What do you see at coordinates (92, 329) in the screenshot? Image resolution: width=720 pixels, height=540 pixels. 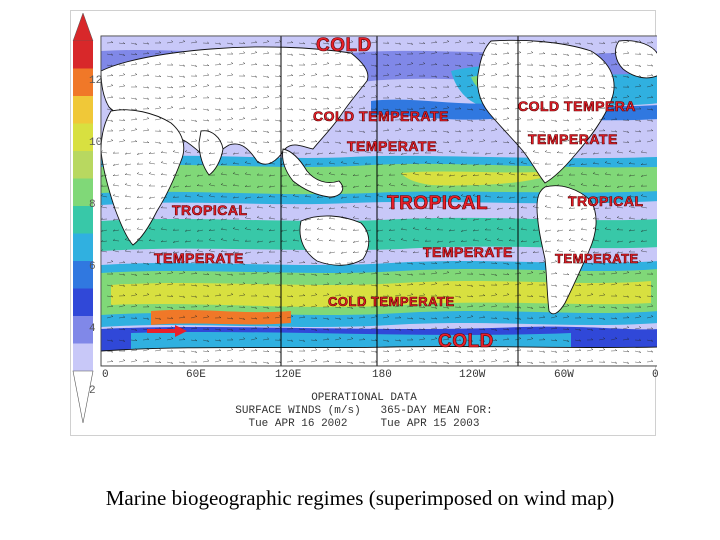 I see `colorbar-tick-4: 4` at bounding box center [92, 329].